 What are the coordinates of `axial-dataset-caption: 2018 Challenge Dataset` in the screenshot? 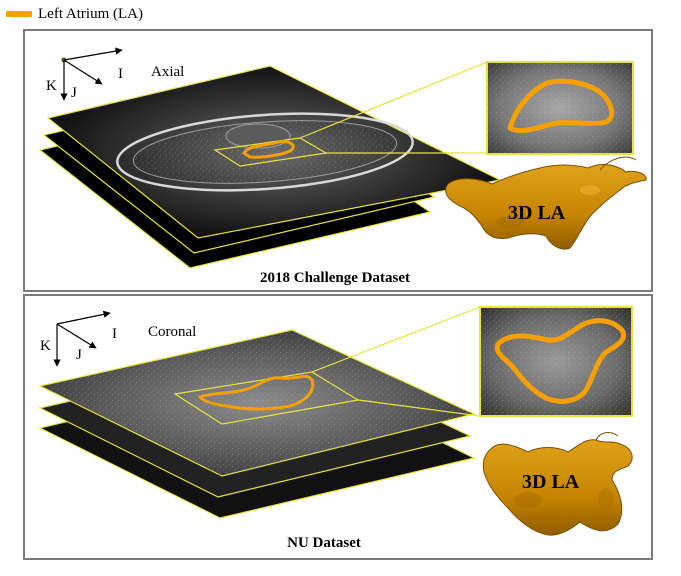 It's located at (335, 278).